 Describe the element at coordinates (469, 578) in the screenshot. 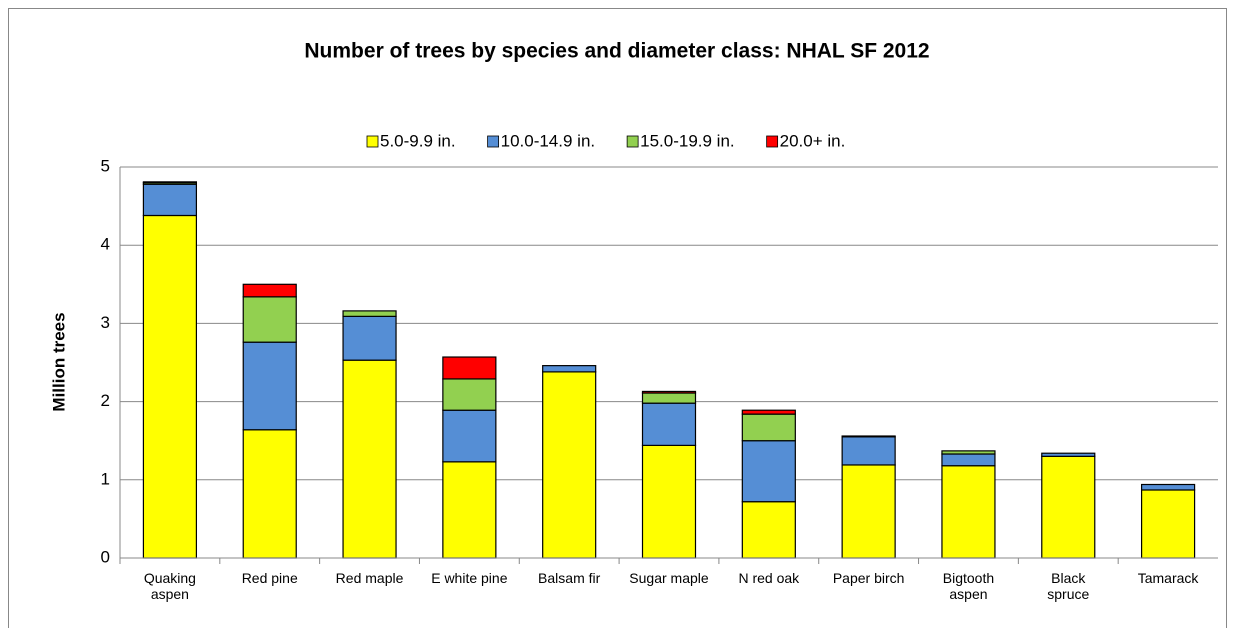

I see `x-tick-label: E white pine` at that location.